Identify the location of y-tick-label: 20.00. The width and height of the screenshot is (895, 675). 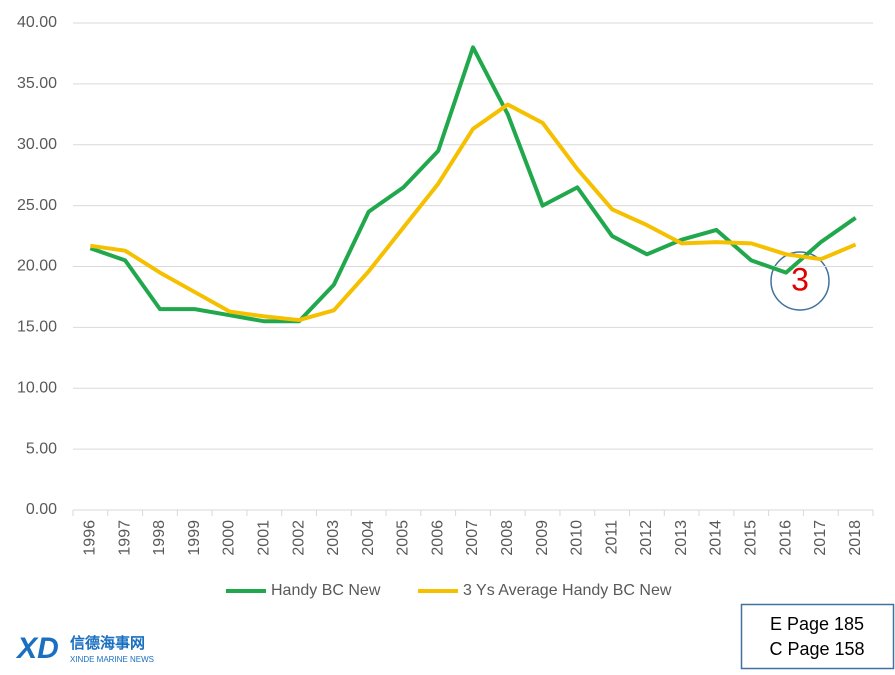
(37, 266).